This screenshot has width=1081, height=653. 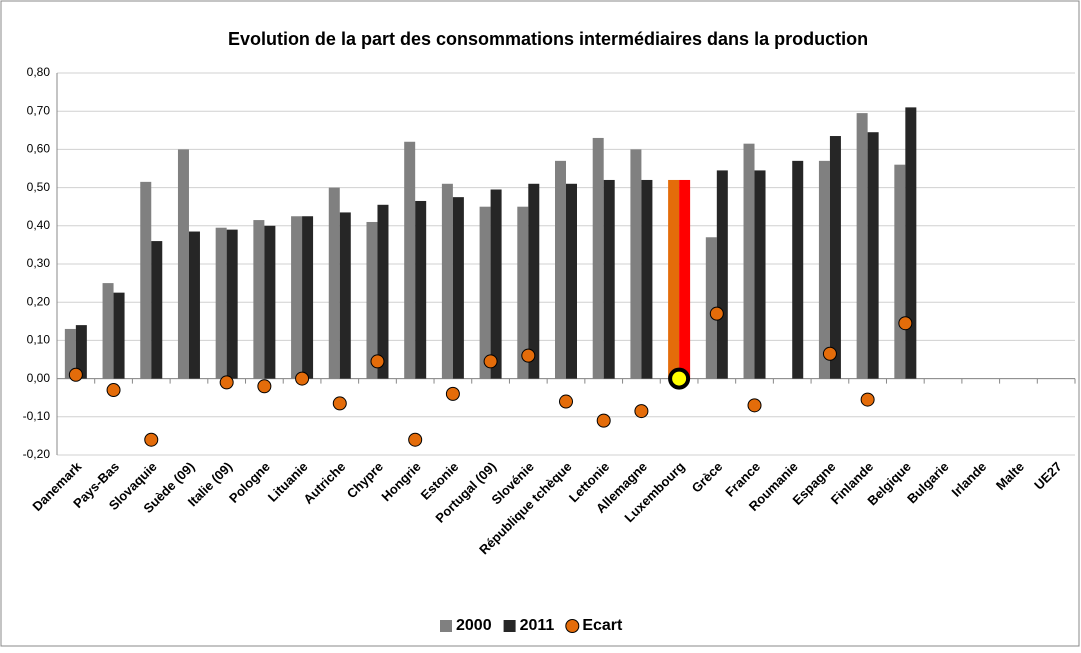 What do you see at coordinates (474, 625) in the screenshot?
I see `legend-label: 2000` at bounding box center [474, 625].